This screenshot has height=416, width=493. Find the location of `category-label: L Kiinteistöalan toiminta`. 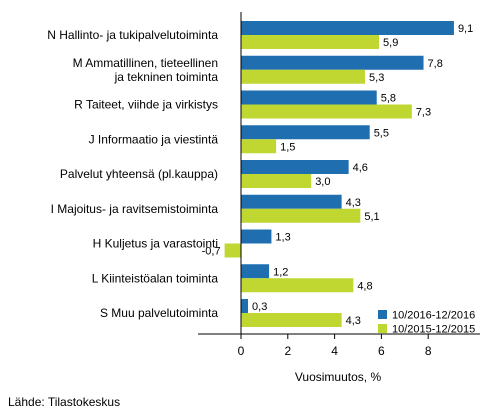

category-label: L Kiinteistöalan toiminta is located at coordinates (155, 278).